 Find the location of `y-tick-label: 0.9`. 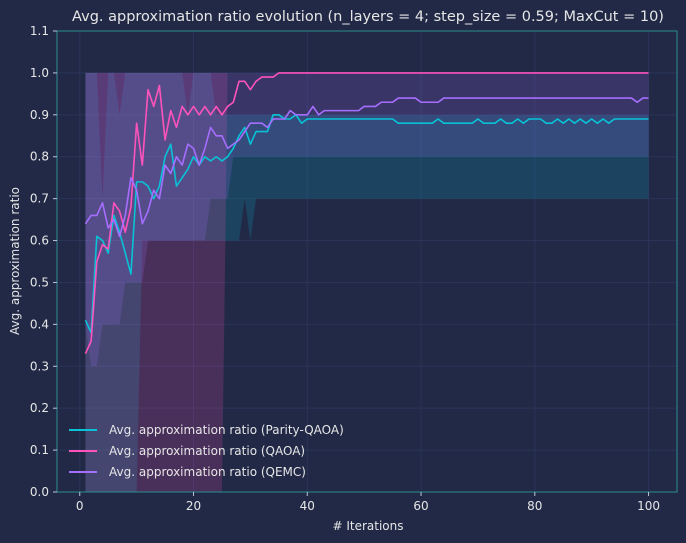

y-tick-label: 0.9 is located at coordinates (39, 115).